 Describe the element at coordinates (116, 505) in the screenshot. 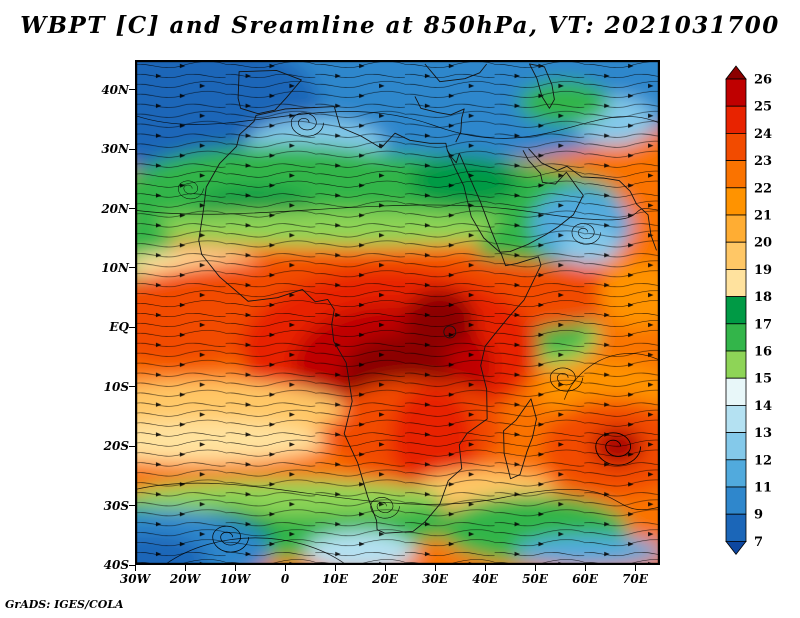

I see `y-tick-label: 30S` at that location.